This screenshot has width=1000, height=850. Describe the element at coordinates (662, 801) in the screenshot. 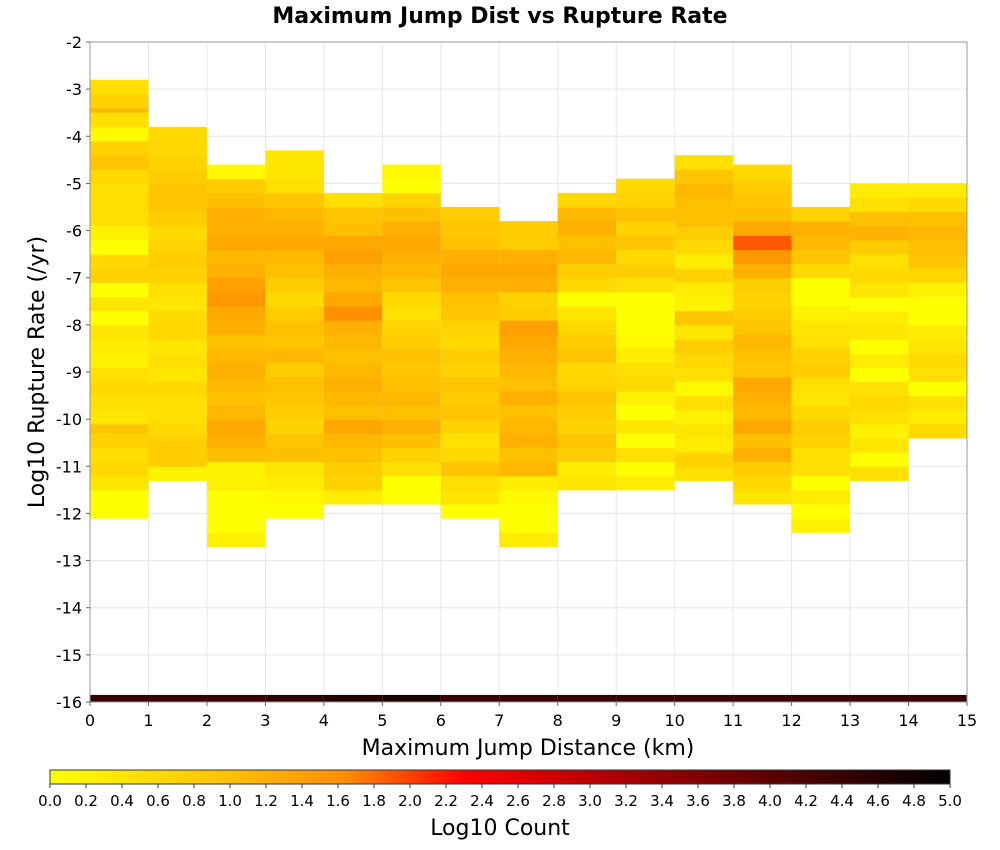

I see `colorbar-tick-label: 3.4` at that location.